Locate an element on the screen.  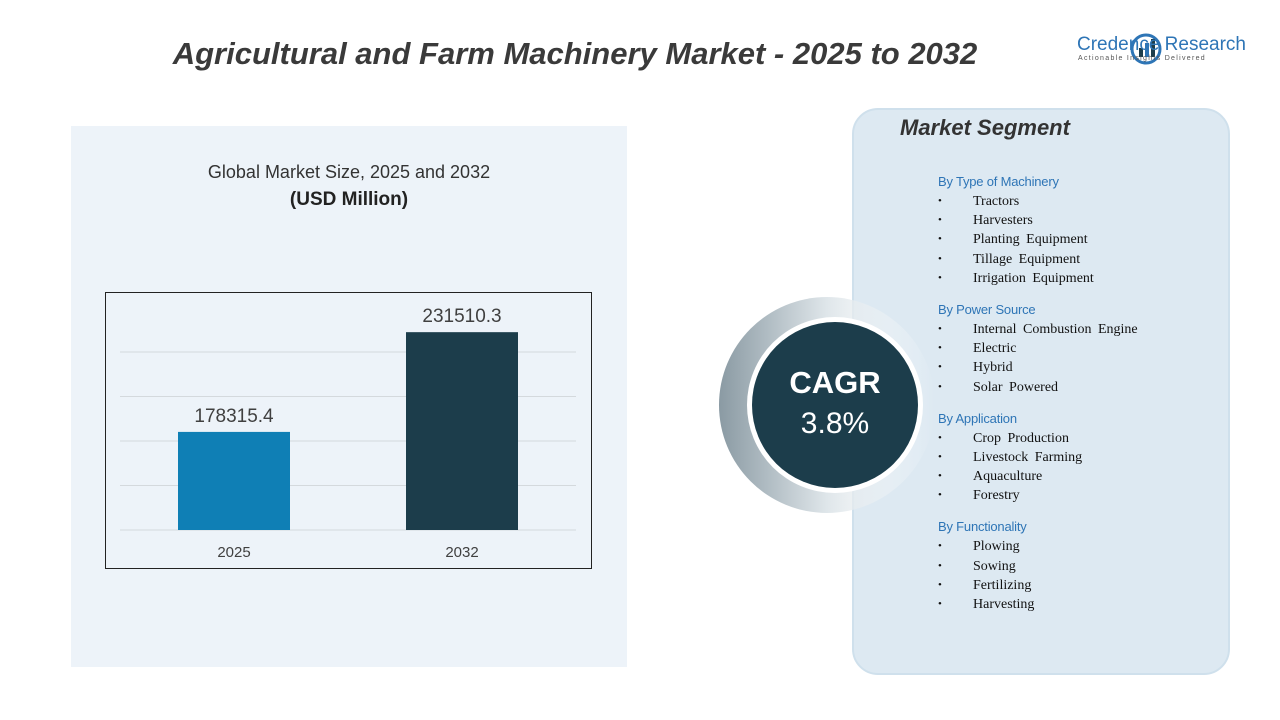
segment-item: Electric is located at coordinates (1078, 348).